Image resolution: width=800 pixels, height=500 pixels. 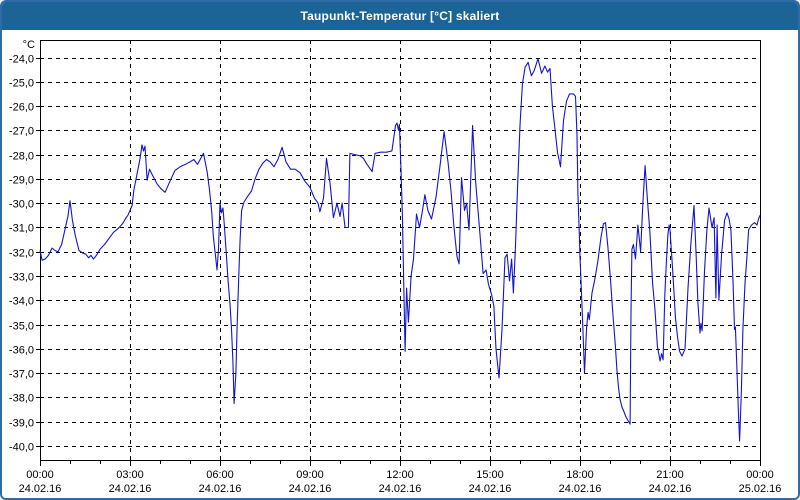 I want to click on y-tick-label: -36,0, so click(x=21, y=351).